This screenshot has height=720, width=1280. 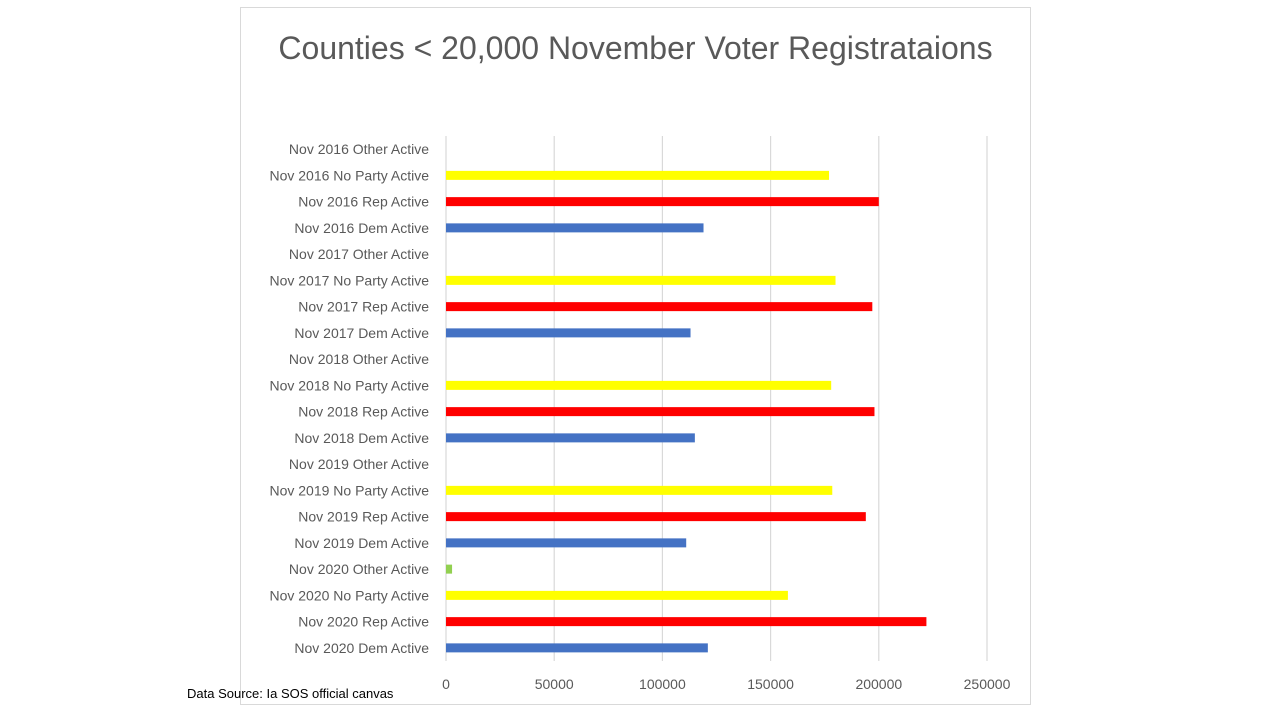 I want to click on category-label: Nov 2017 Rep Active, so click(x=363, y=307).